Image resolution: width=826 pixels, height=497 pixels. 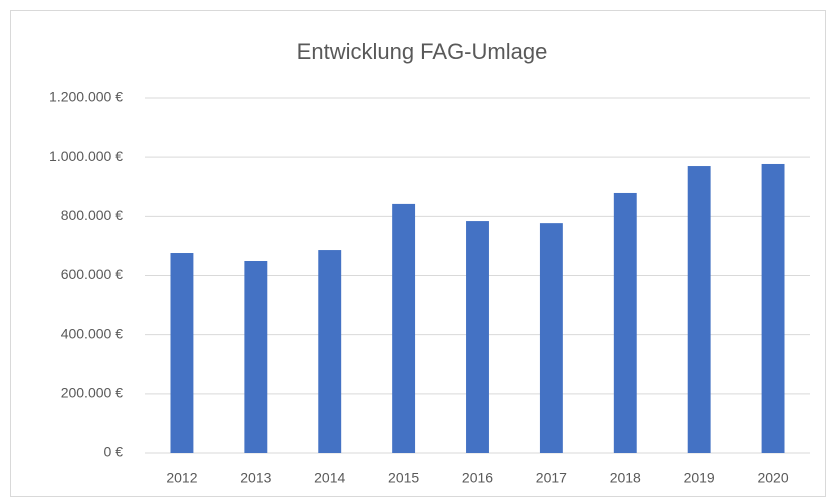 I want to click on x-tick-label: 2019, so click(x=699, y=478).